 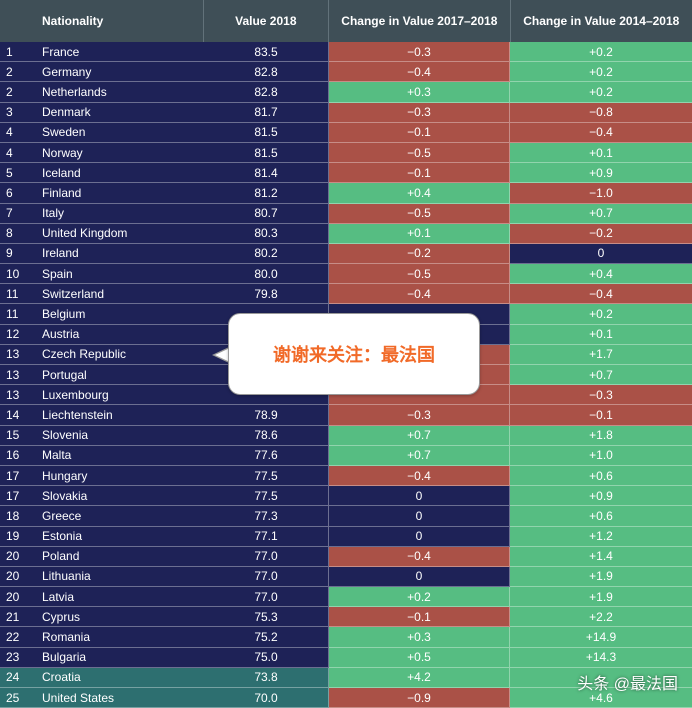 I want to click on nationality-cell: Estonia, so click(x=123, y=536).